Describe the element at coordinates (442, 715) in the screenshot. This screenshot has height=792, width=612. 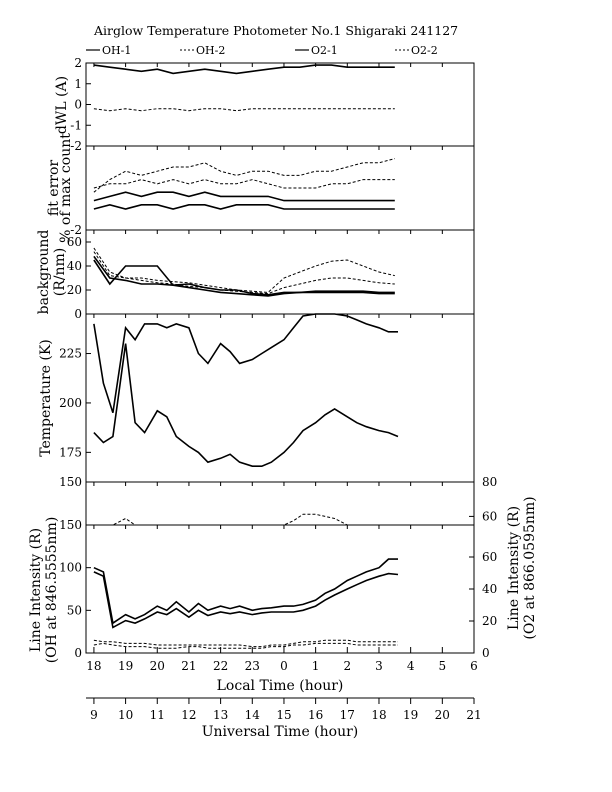
I see `xtick-ut-label-11: 20` at that location.